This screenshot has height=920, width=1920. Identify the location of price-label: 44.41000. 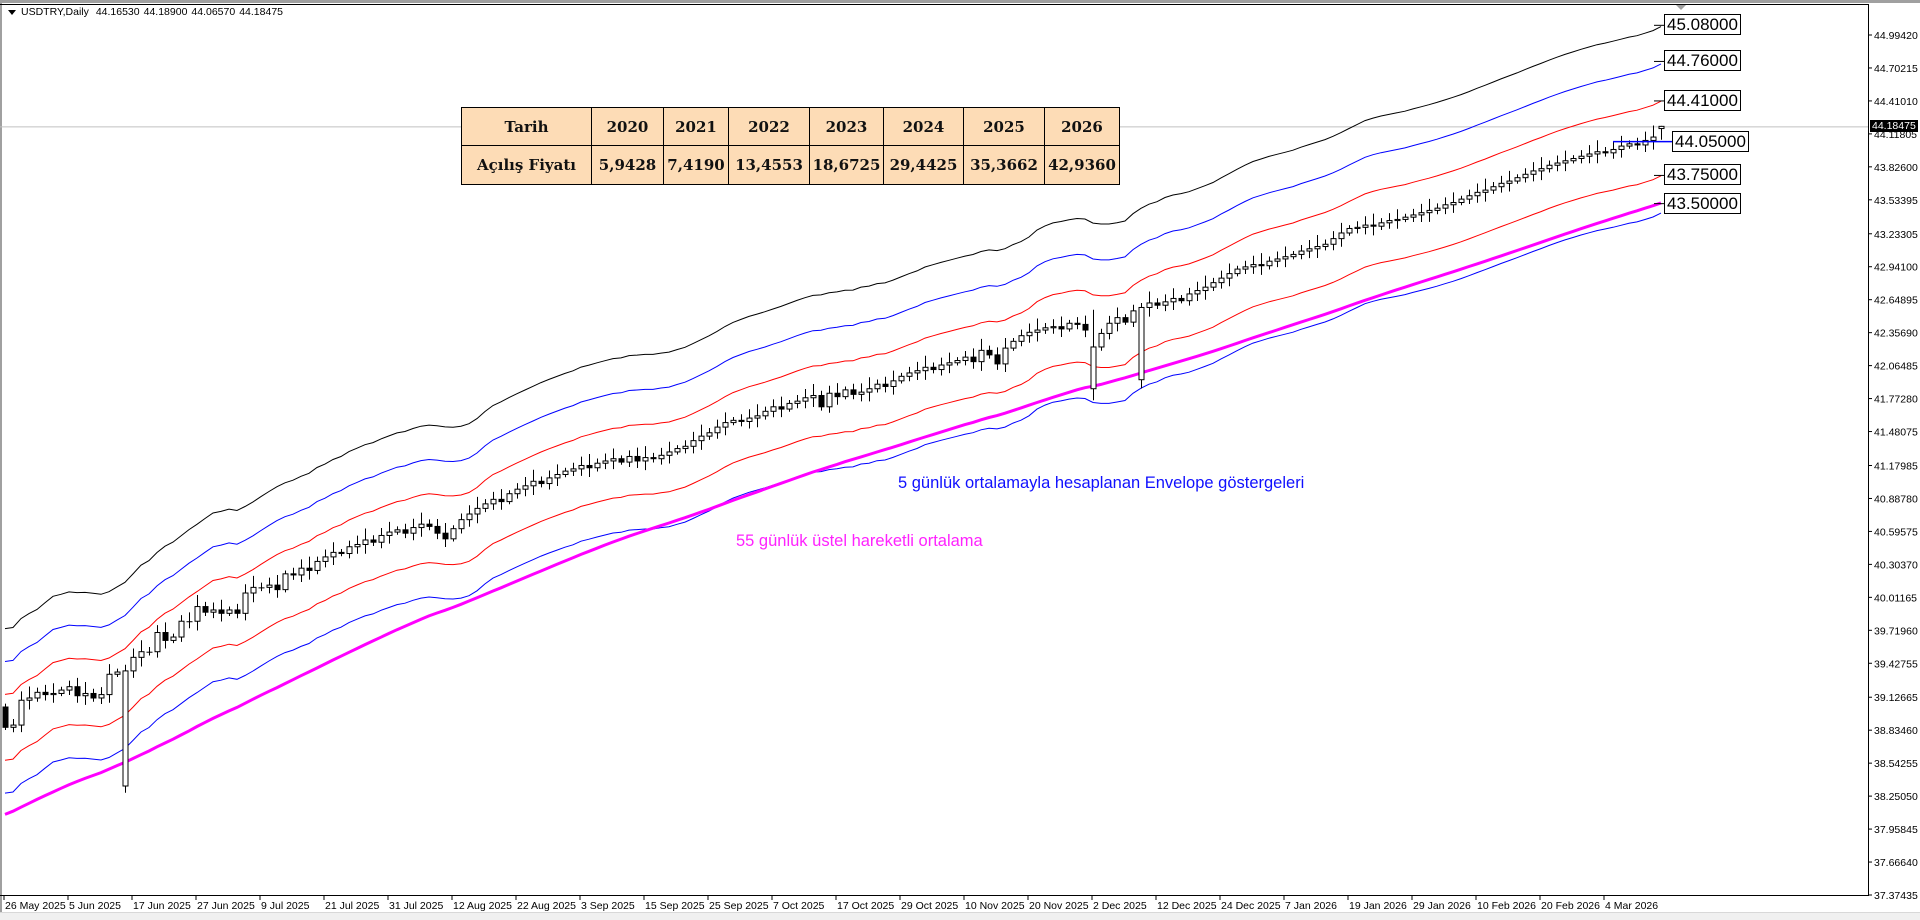
(1702, 100).